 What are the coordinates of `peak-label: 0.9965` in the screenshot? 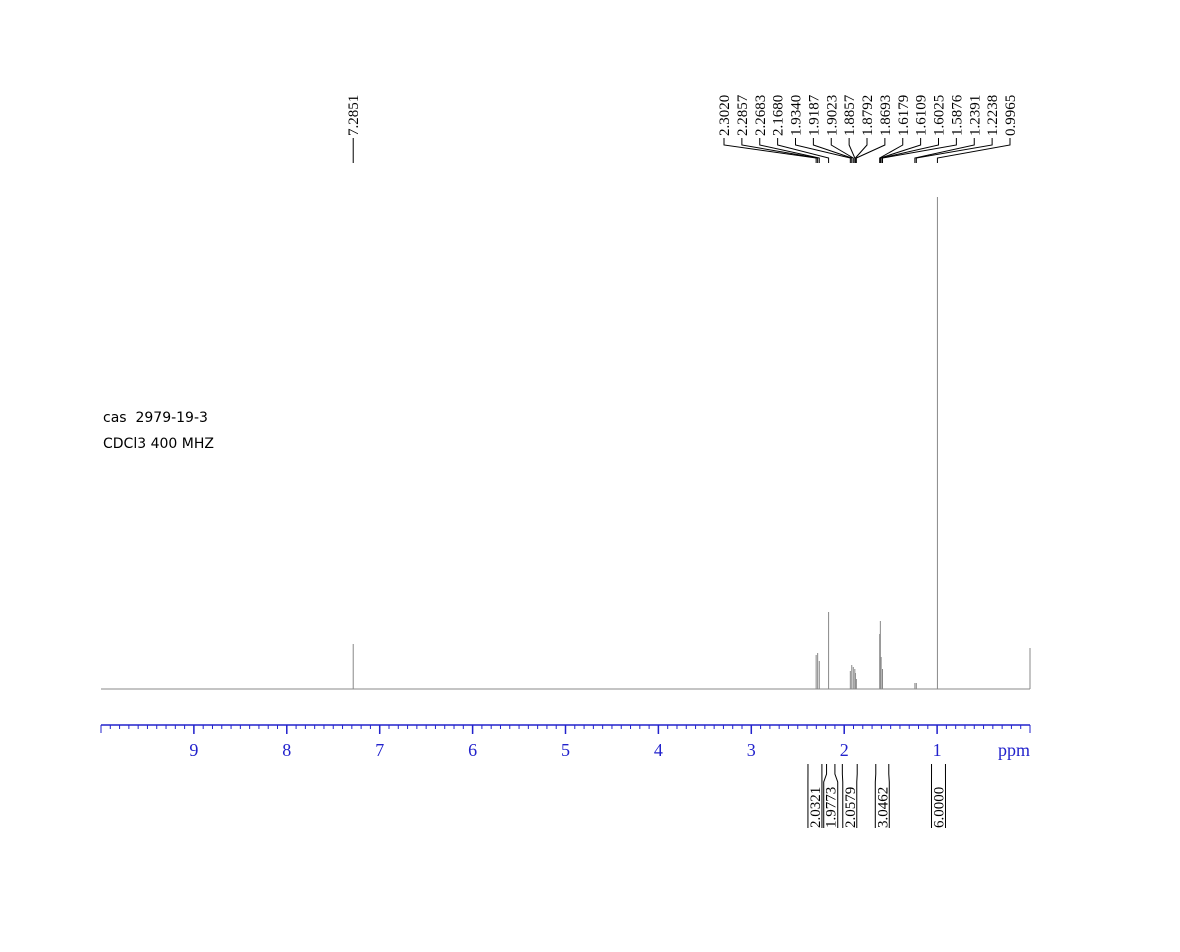 It's located at (1011, 115).